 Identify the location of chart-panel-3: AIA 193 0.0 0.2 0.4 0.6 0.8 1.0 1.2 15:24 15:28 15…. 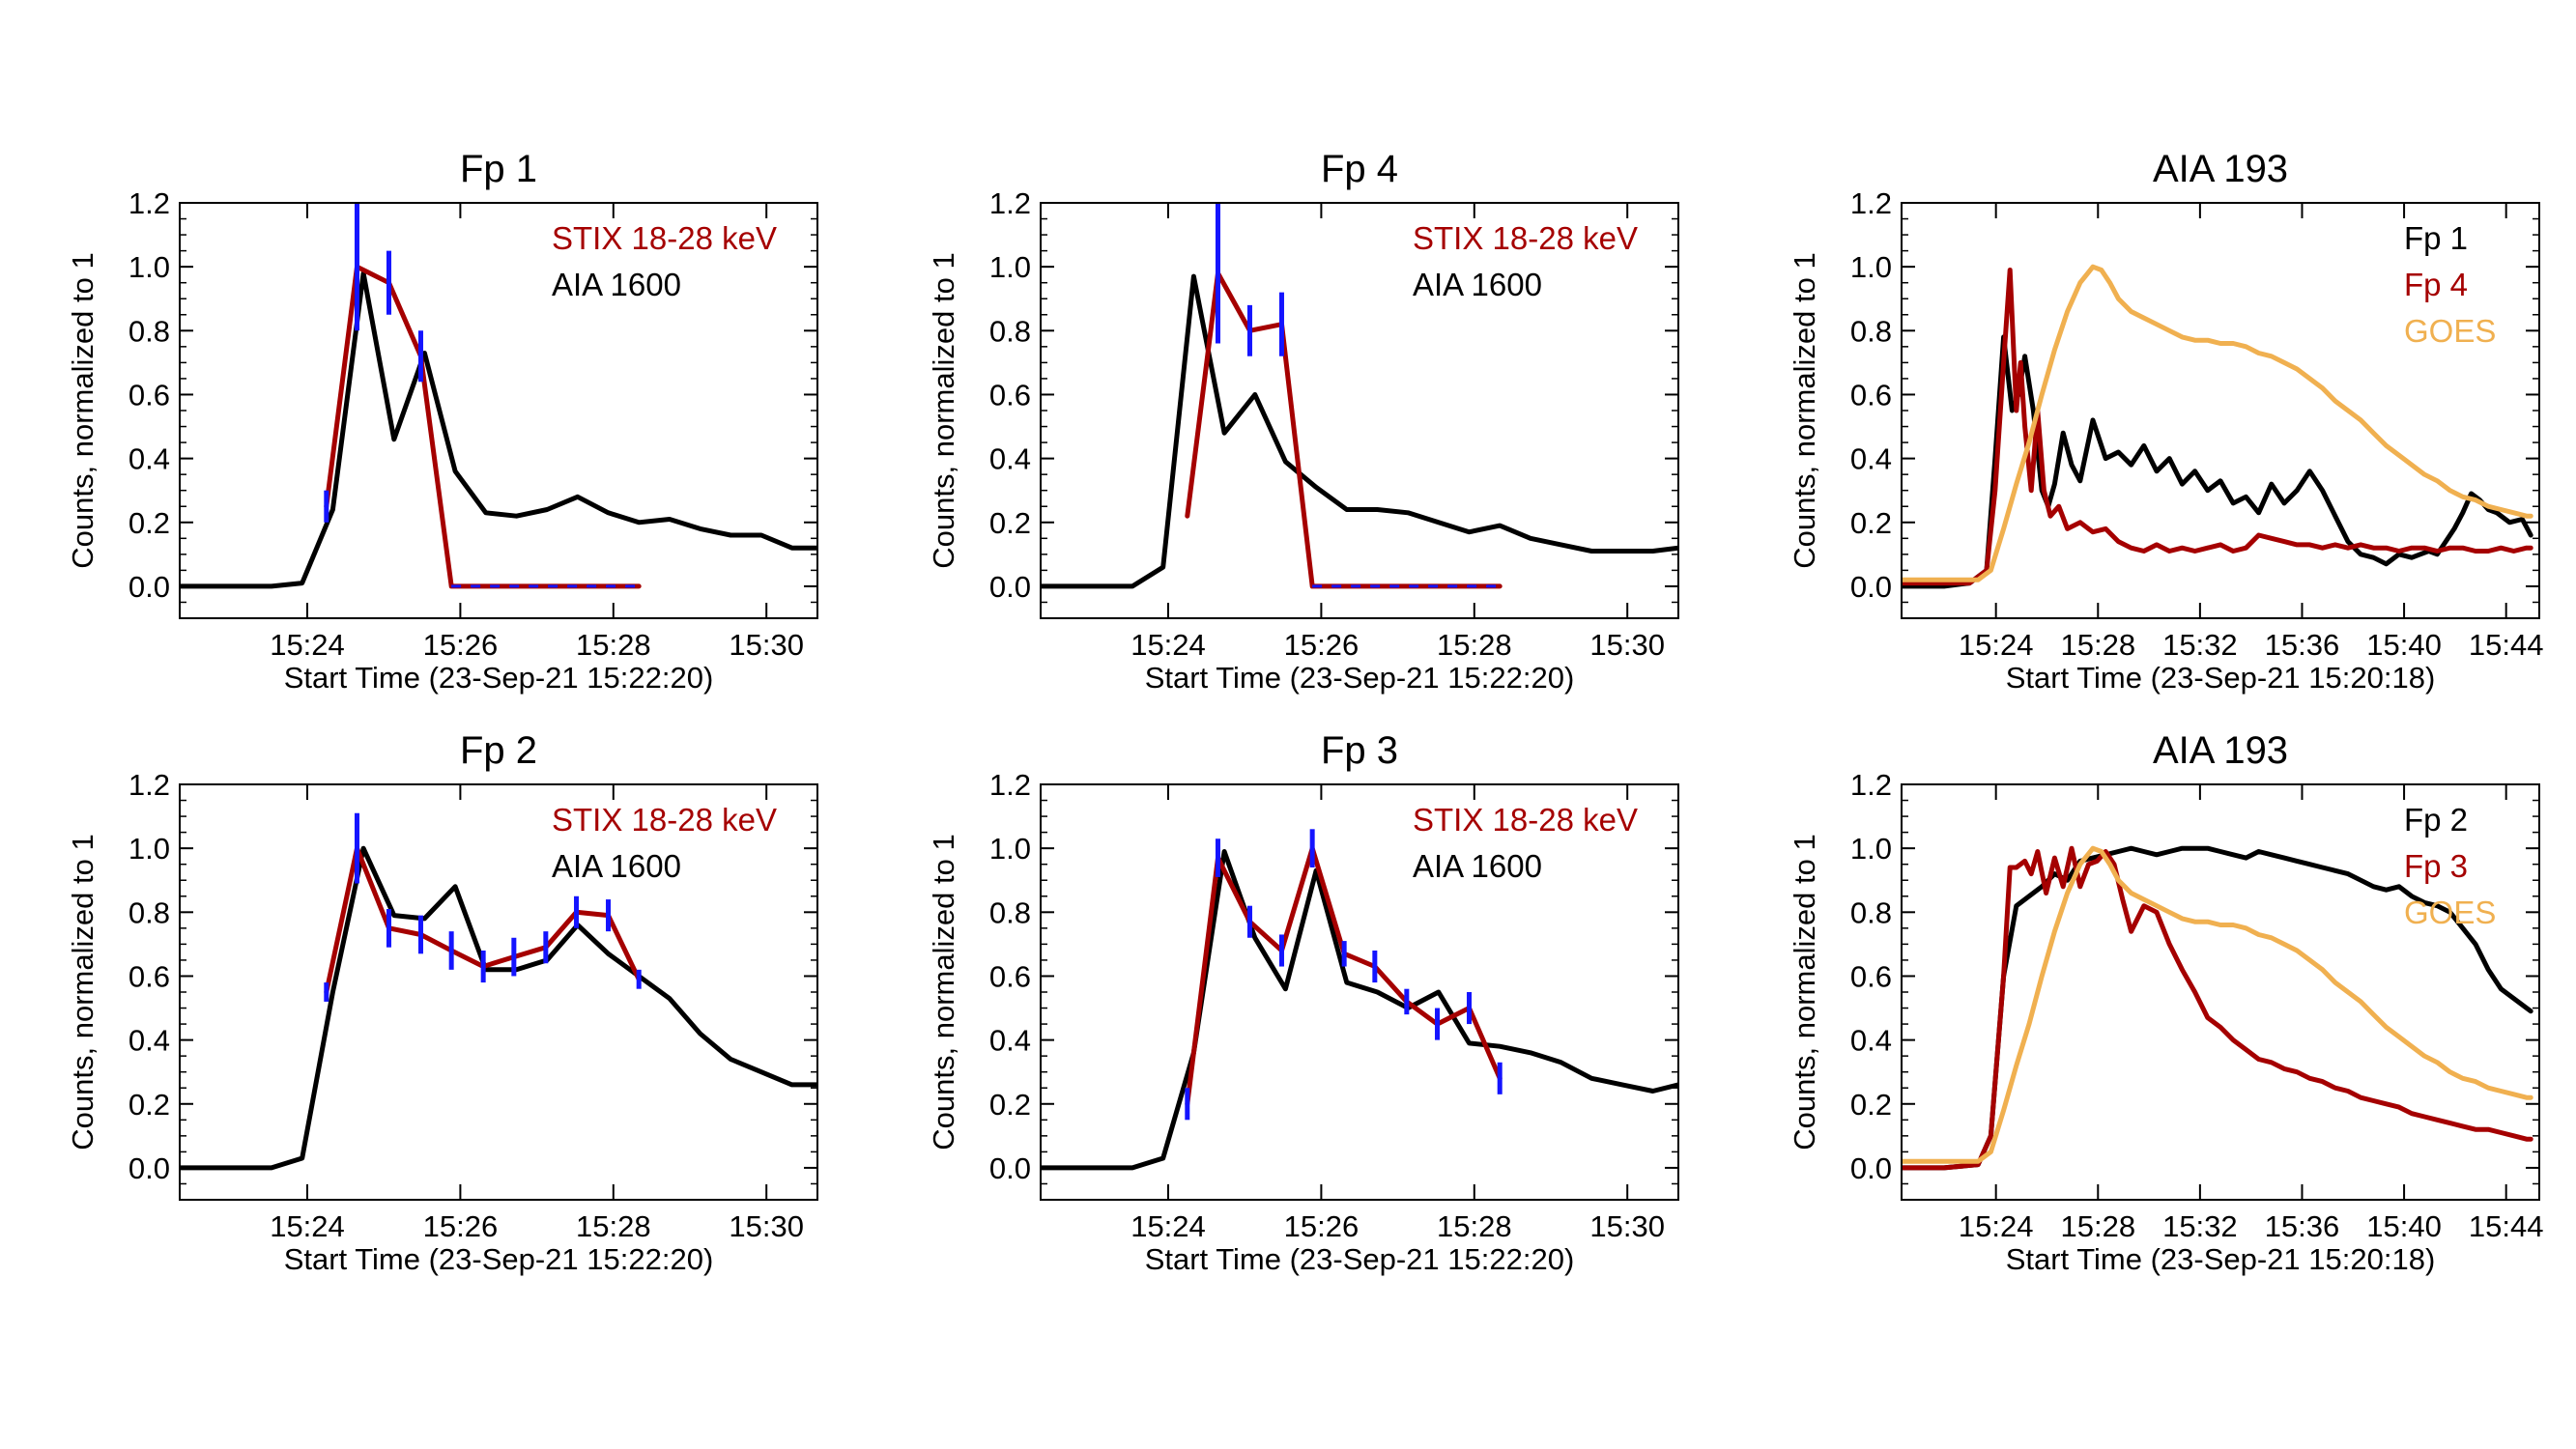
(2166, 421).